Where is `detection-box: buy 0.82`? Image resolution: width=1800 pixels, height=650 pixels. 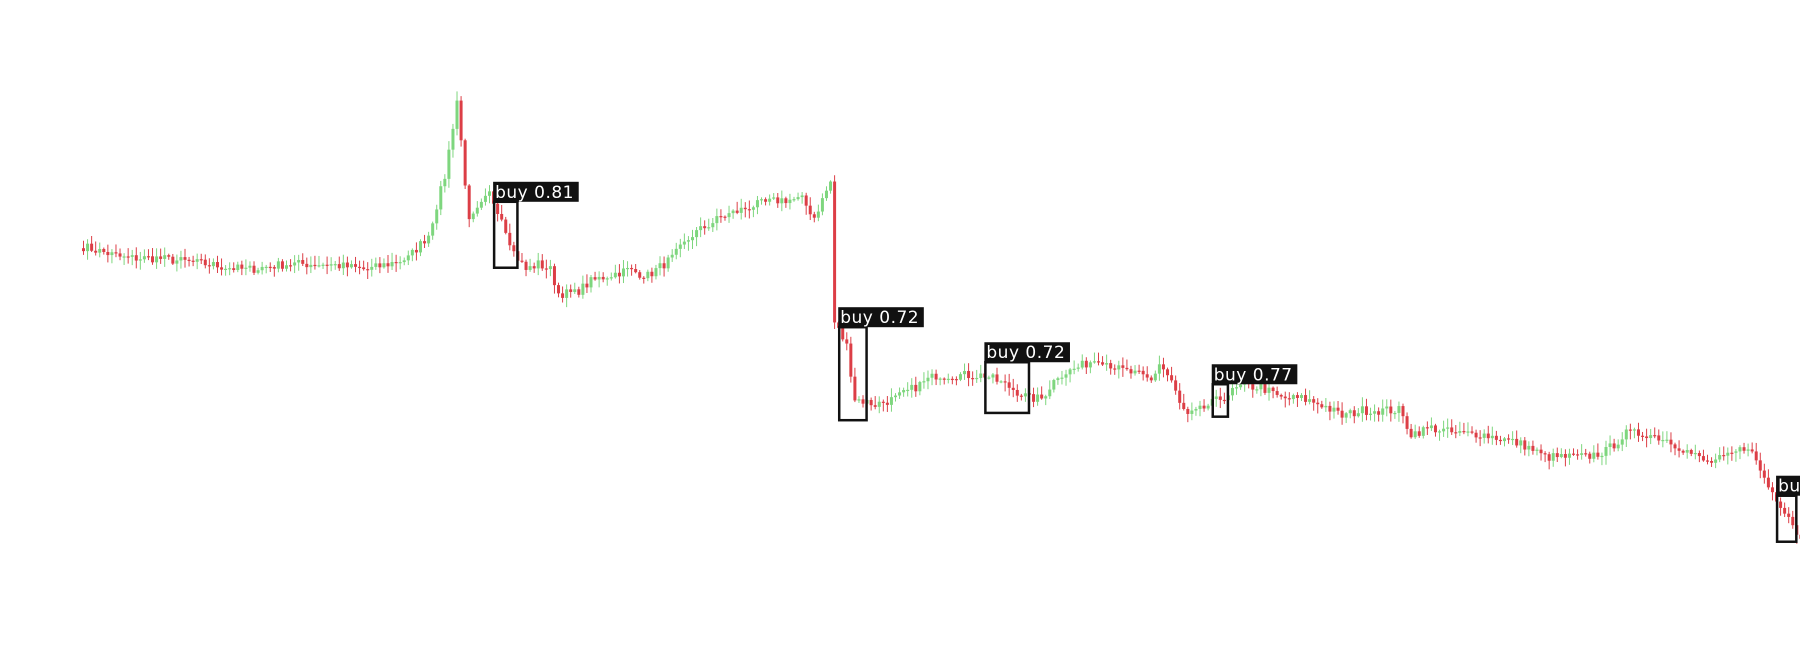
detection-box: buy 0.82 is located at coordinates (1787, 509).